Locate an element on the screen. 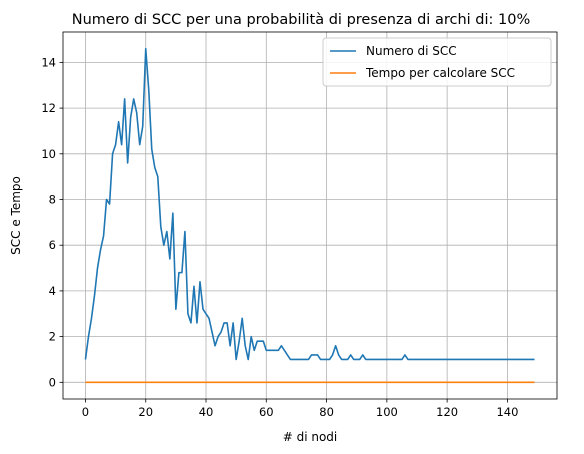 This screenshot has width=584, height=454. x-tick-label: 100 is located at coordinates (387, 412).